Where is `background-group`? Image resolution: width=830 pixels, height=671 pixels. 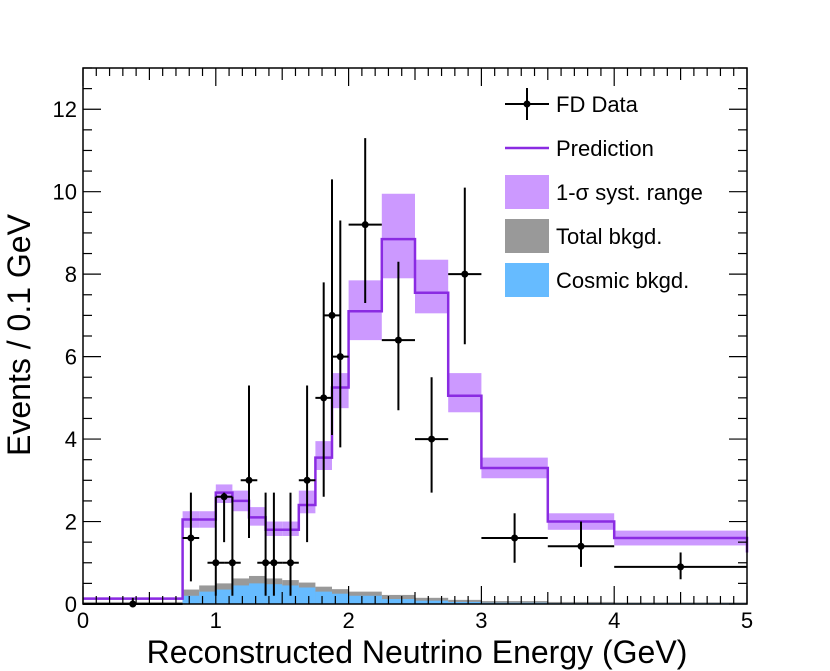
background-group is located at coordinates (415, 589).